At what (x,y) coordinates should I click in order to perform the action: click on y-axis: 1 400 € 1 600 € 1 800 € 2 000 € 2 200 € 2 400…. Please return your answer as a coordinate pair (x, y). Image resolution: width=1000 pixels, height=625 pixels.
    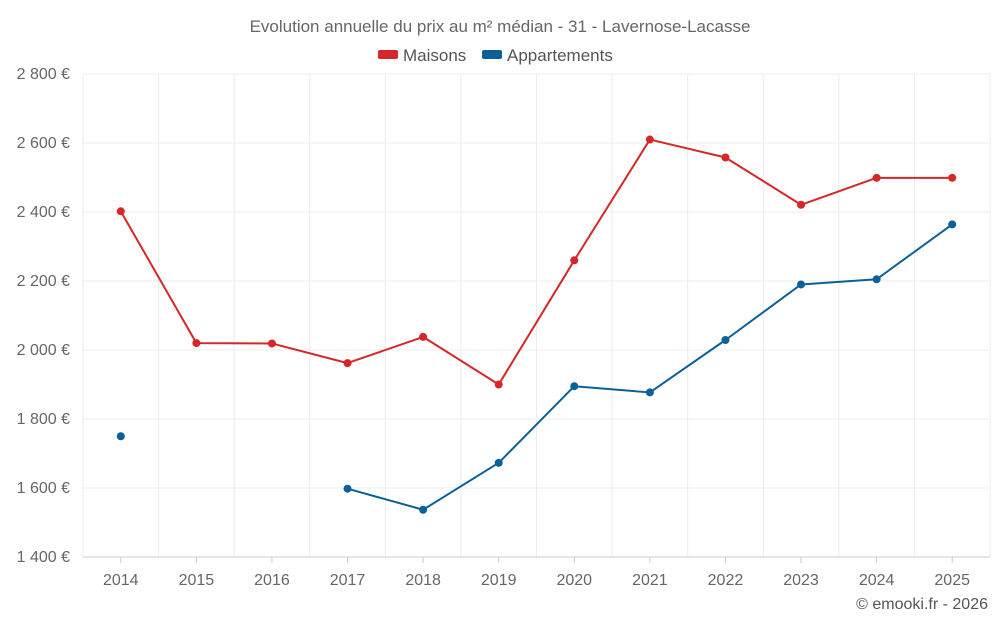
    Looking at the image, I should click on (43, 316).